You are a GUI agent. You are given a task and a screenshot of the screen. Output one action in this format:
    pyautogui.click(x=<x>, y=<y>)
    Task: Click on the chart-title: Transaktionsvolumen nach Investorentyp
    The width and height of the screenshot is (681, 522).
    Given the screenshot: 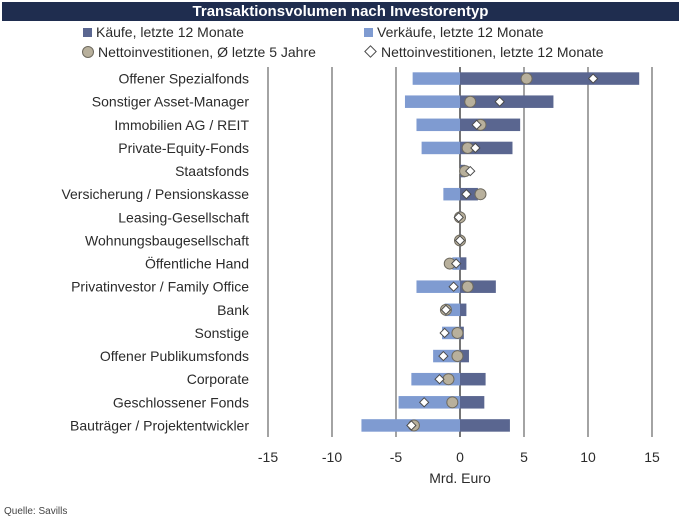 What is the action you would take?
    pyautogui.click(x=340, y=11)
    